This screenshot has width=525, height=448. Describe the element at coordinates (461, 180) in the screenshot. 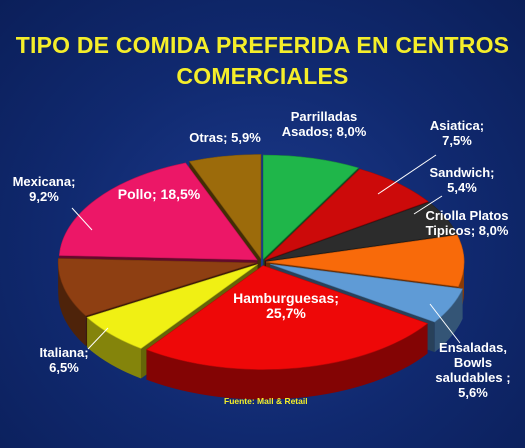

I see `slice-label-sandwich: Sandwich; 5,4%` at that location.